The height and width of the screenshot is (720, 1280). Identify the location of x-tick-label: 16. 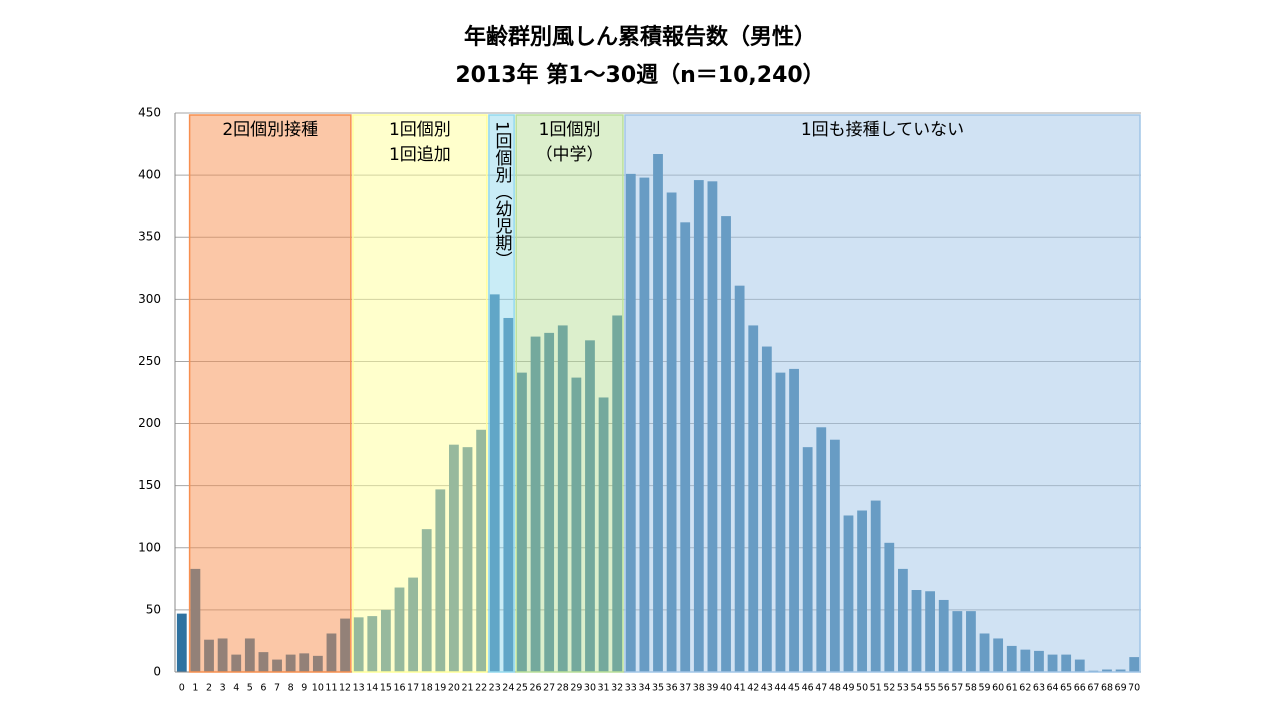
(399, 688).